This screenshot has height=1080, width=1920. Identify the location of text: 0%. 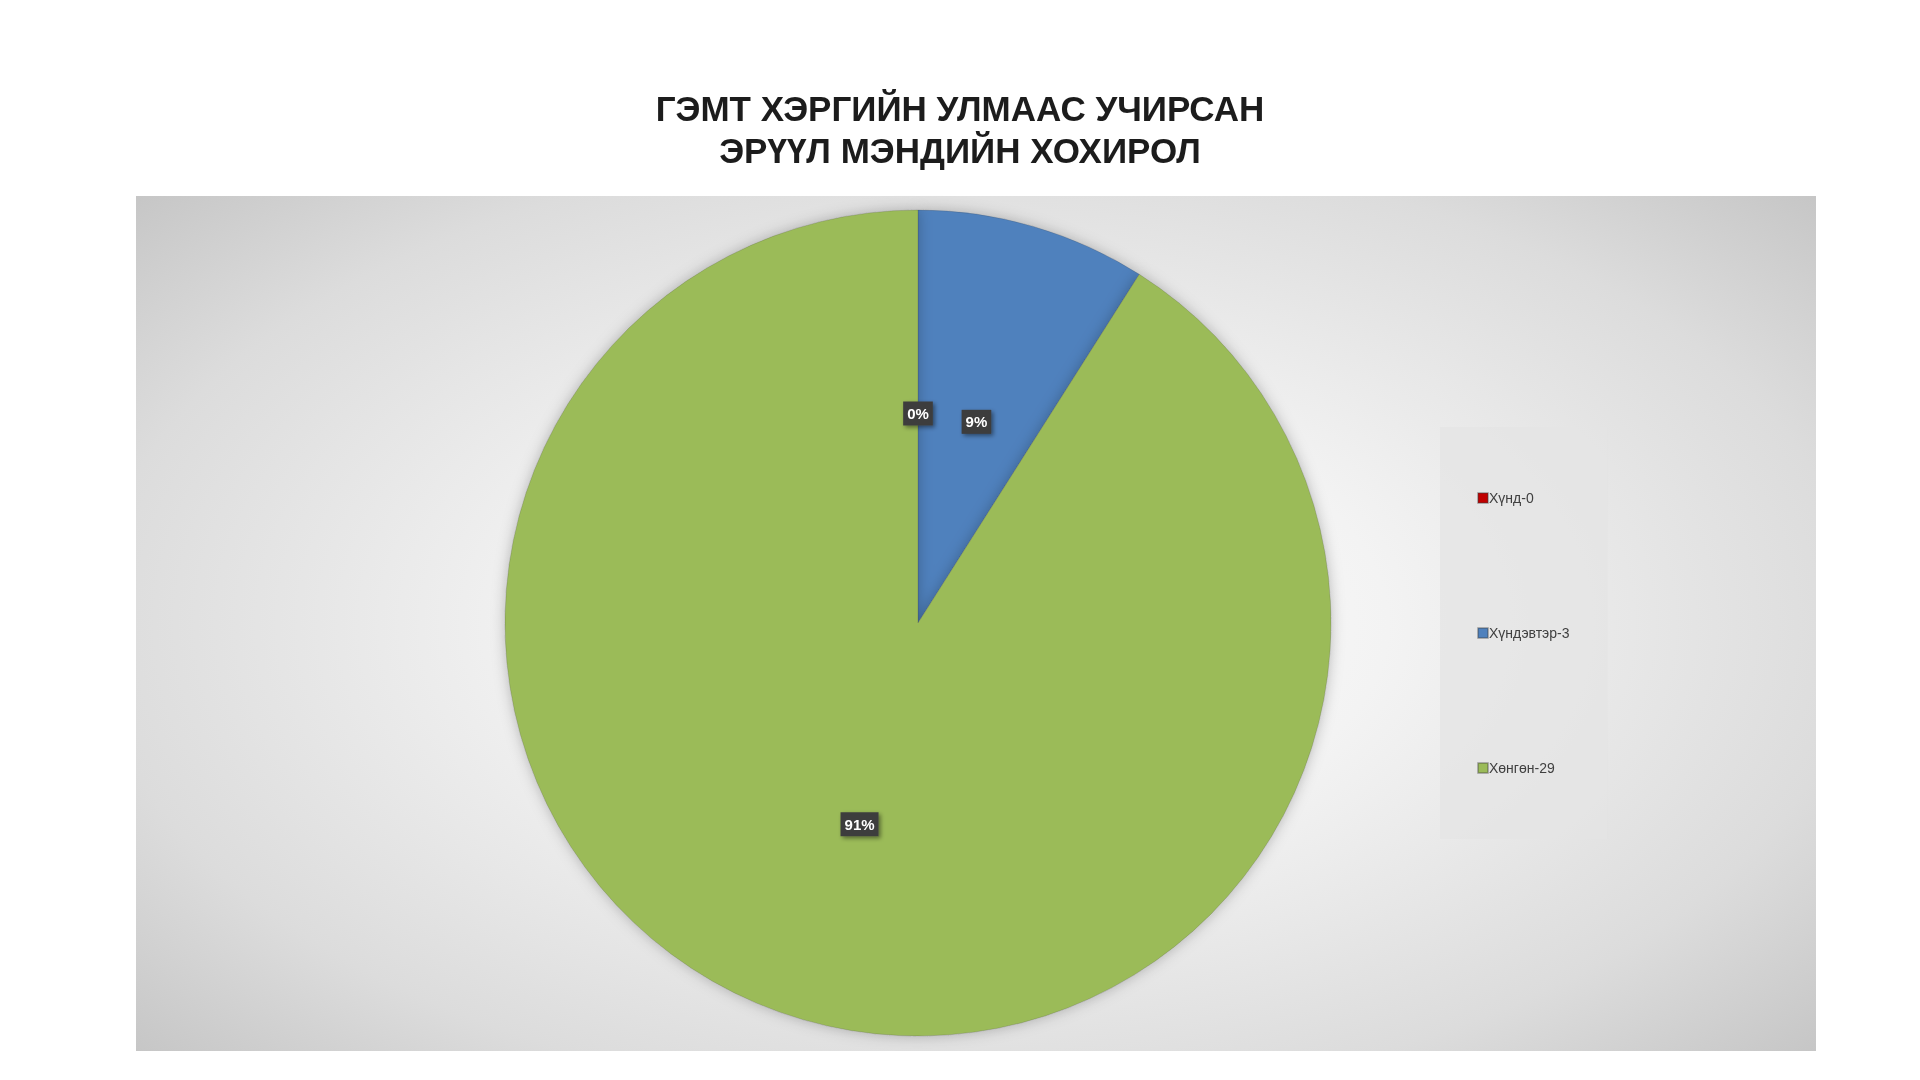
(918, 413).